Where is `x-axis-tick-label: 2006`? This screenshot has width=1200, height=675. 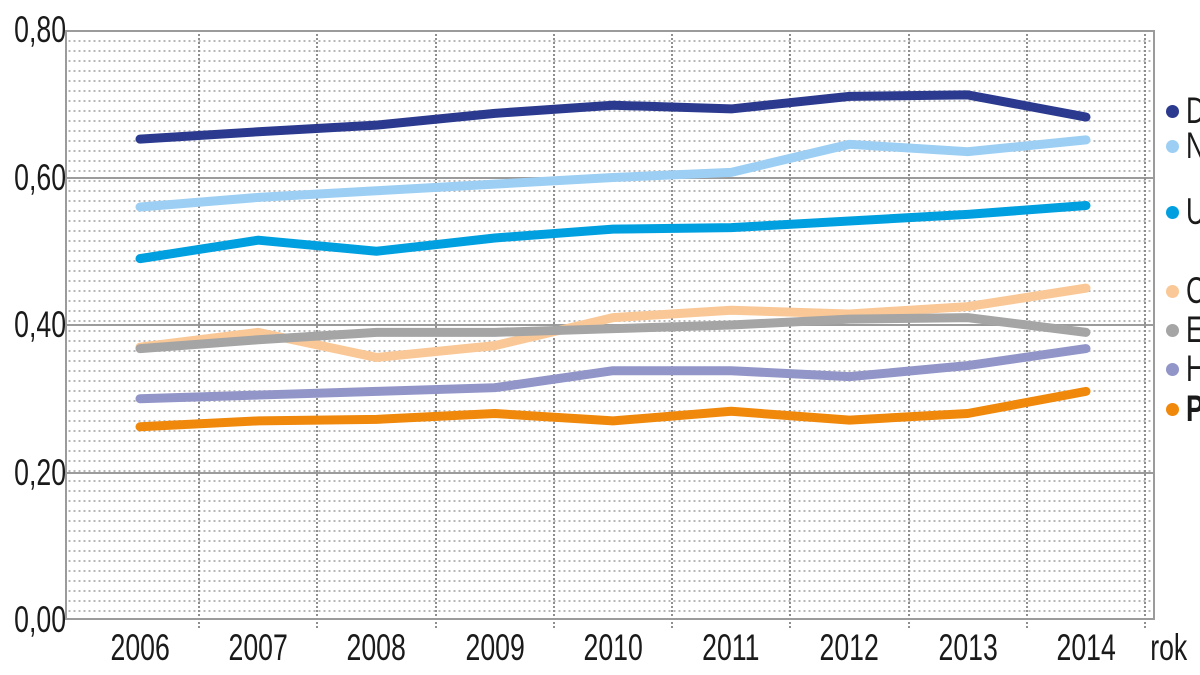
x-axis-tick-label: 2006 is located at coordinates (140, 648).